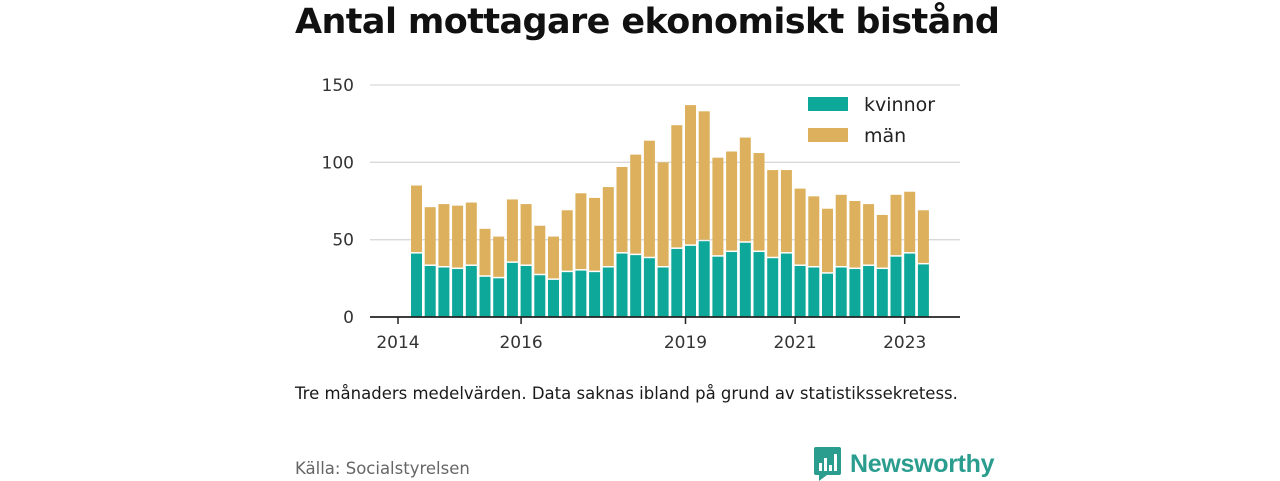  I want to click on y-tick-label: 100, so click(338, 163).